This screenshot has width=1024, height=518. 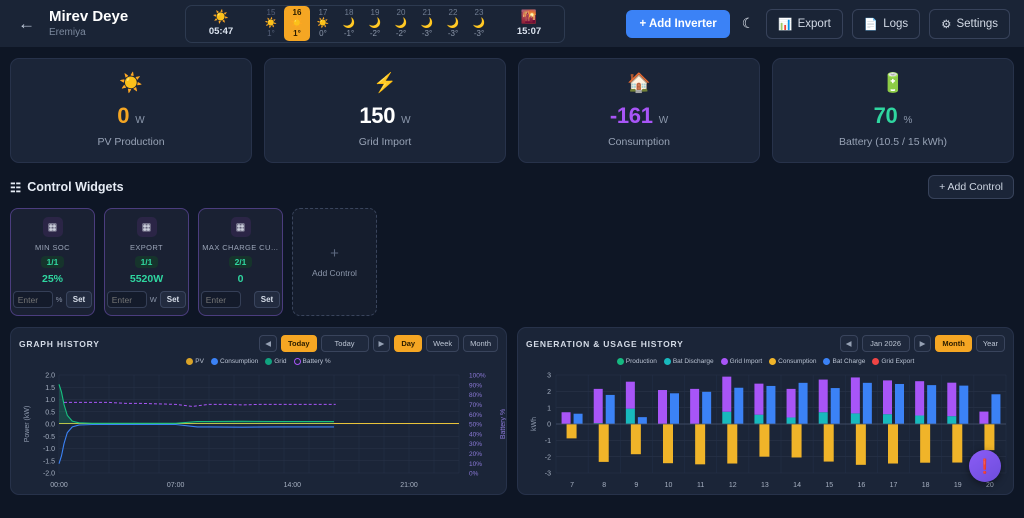 What do you see at coordinates (276, 361) in the screenshot?
I see `legend-item: Grid` at bounding box center [276, 361].